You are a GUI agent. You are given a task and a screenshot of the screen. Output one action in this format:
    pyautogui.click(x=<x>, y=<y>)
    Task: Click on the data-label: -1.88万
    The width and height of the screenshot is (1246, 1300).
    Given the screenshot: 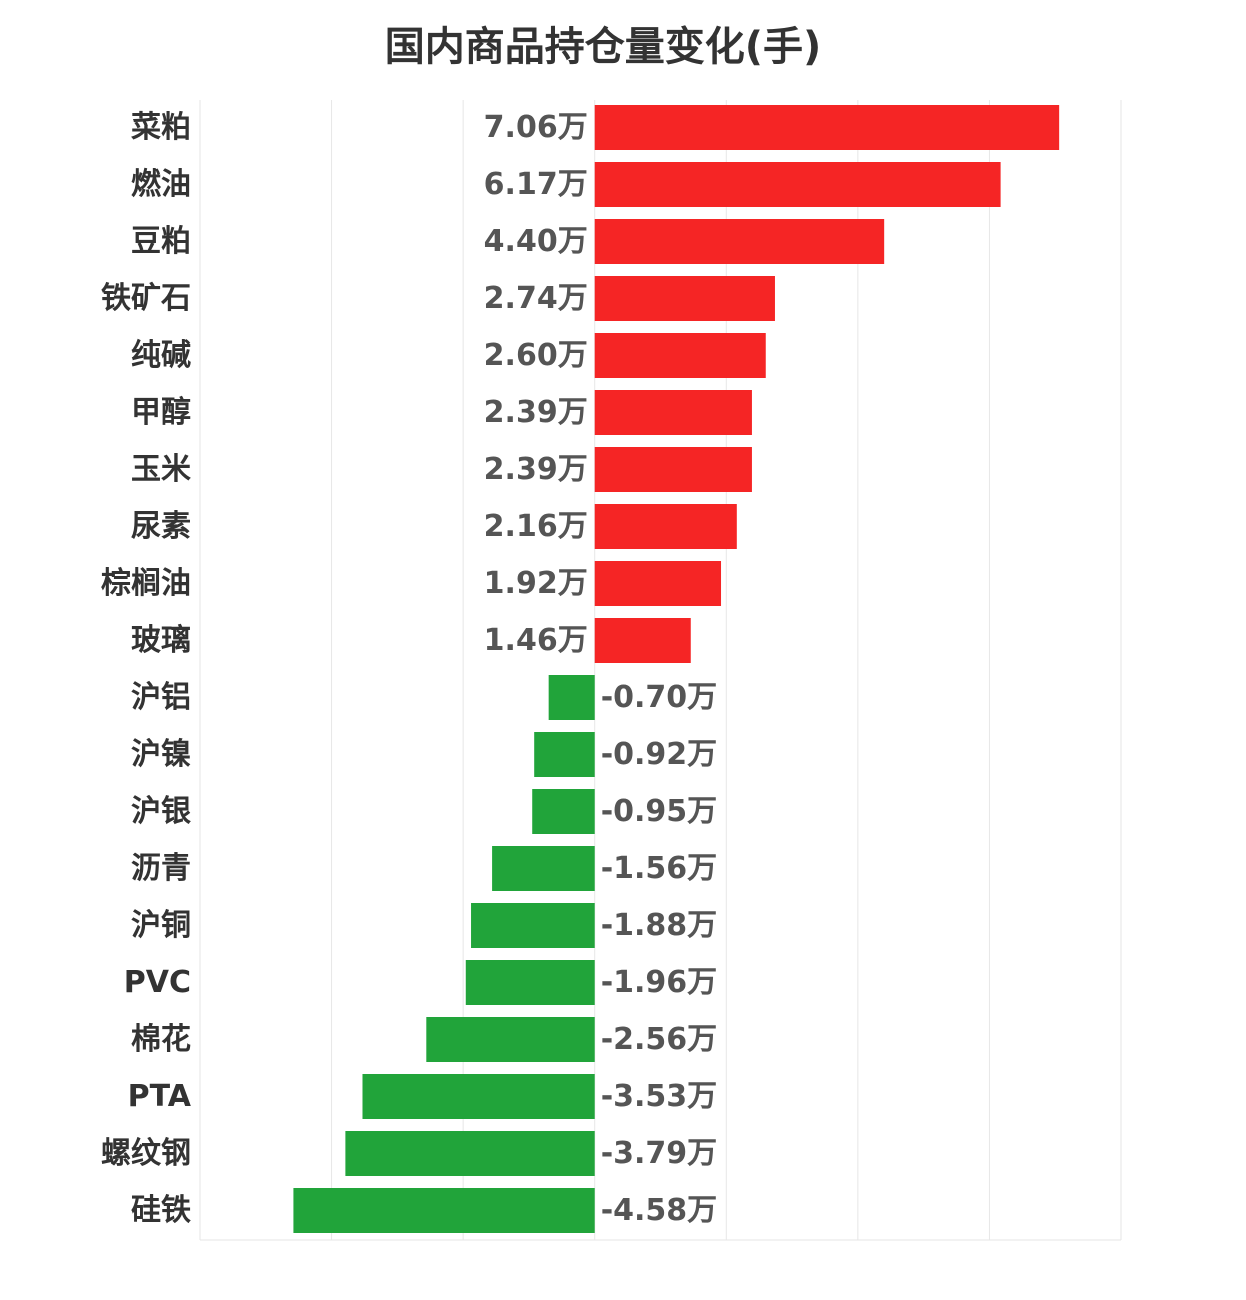 What is the action you would take?
    pyautogui.click(x=659, y=925)
    